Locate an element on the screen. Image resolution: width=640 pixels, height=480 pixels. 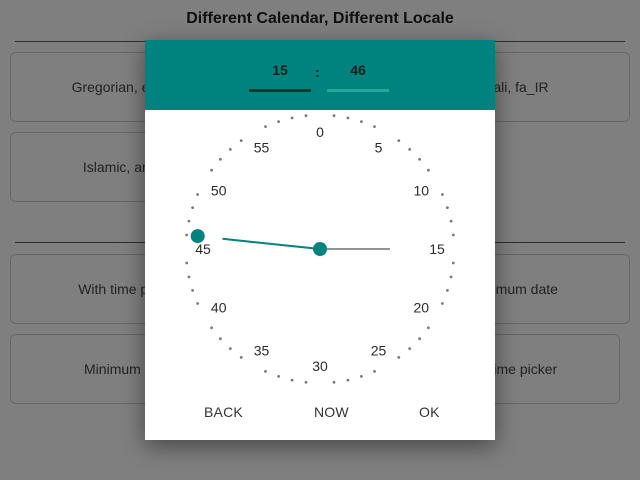
clock-number-0: 0 is located at coordinates (320, 132).